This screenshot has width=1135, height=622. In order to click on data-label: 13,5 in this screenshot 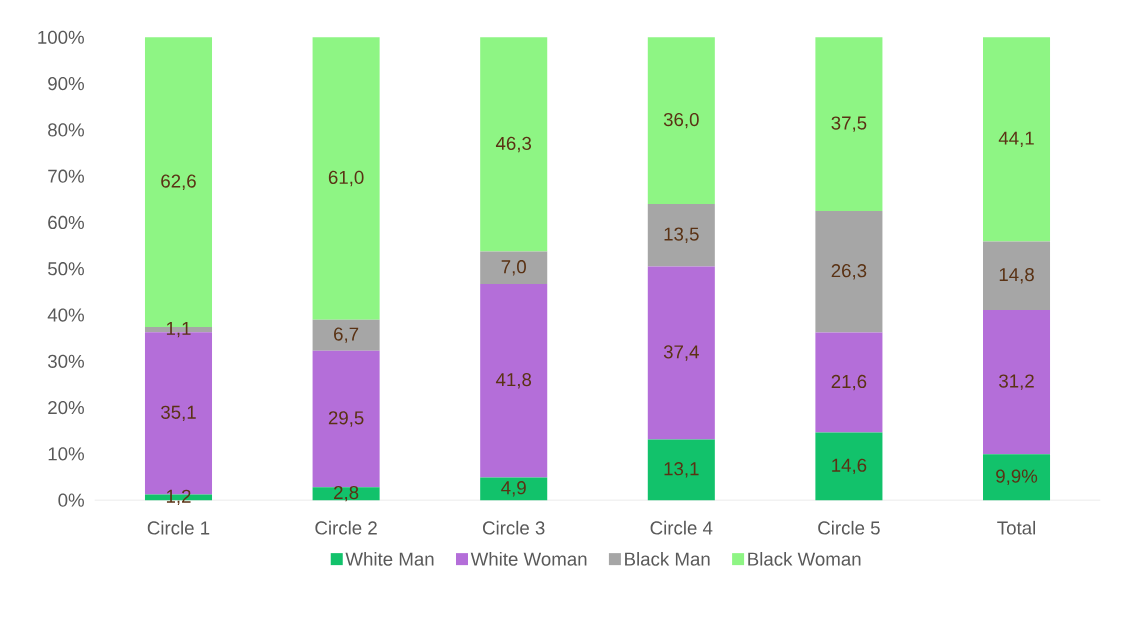, I will do `click(681, 235)`.